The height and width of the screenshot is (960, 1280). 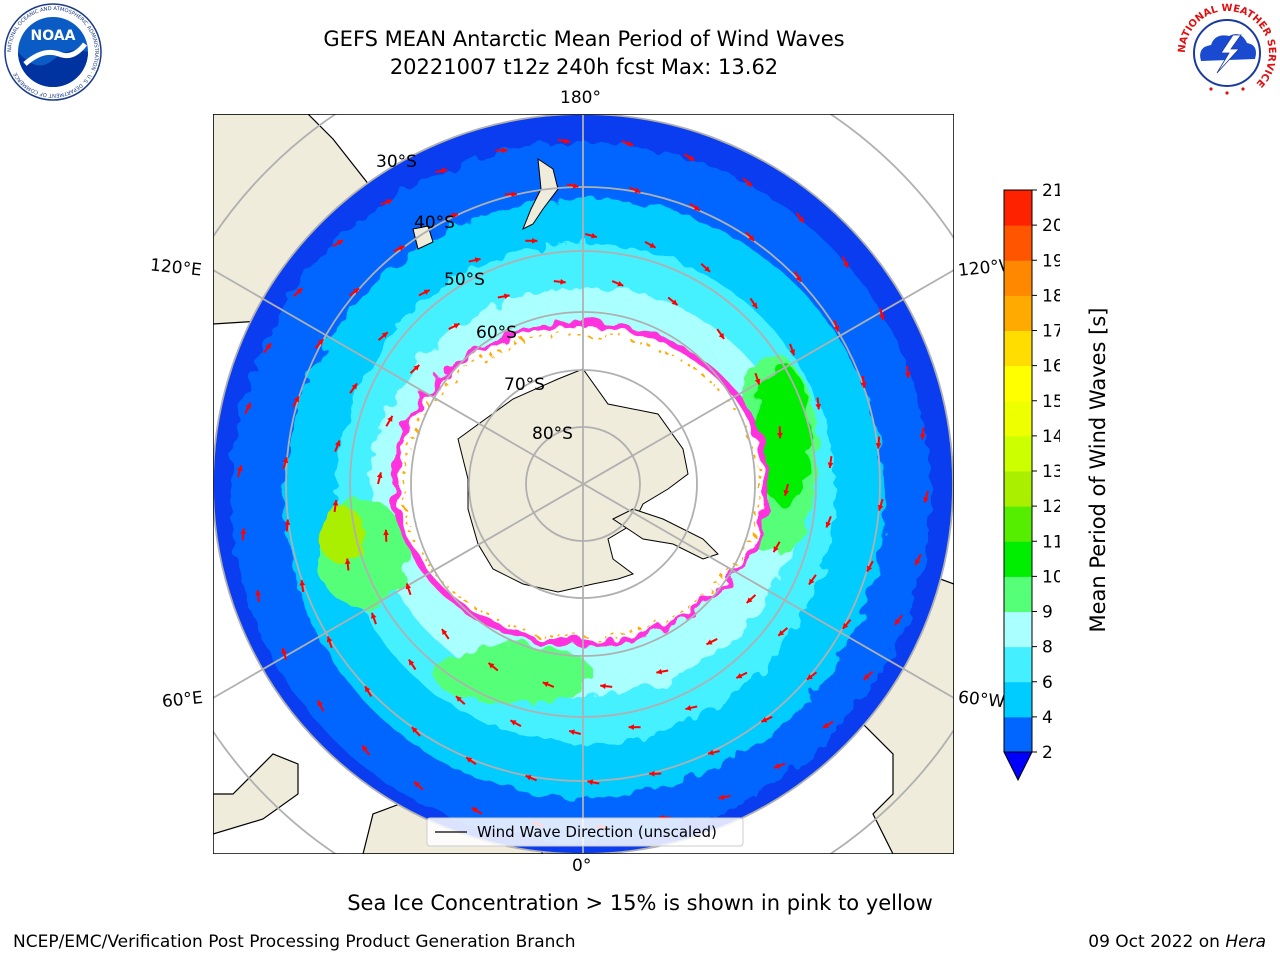 What do you see at coordinates (1227, 52) in the screenshot?
I see `nws-logo: NATIONAL WEATHER SERVICE` at bounding box center [1227, 52].